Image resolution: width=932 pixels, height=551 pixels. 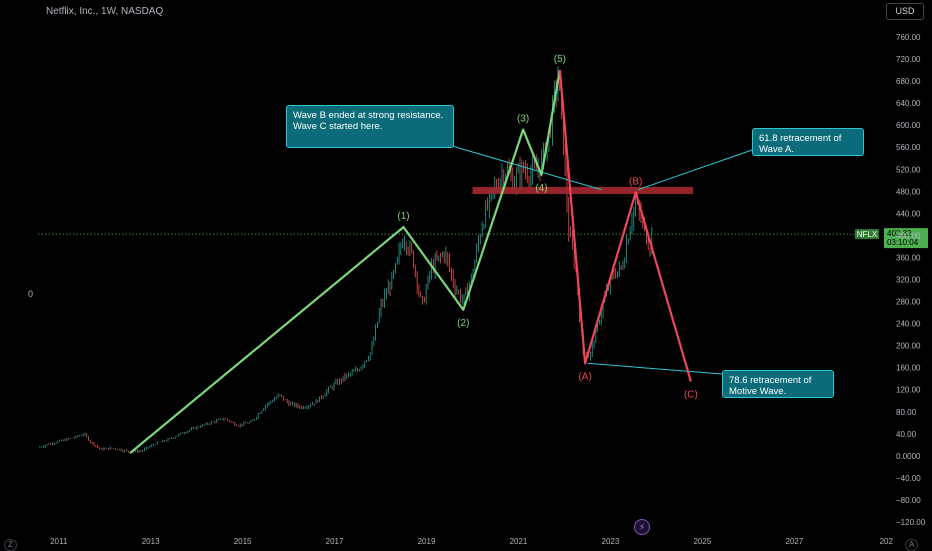 What do you see at coordinates (905, 11) in the screenshot?
I see `currency-selector: USD` at bounding box center [905, 11].